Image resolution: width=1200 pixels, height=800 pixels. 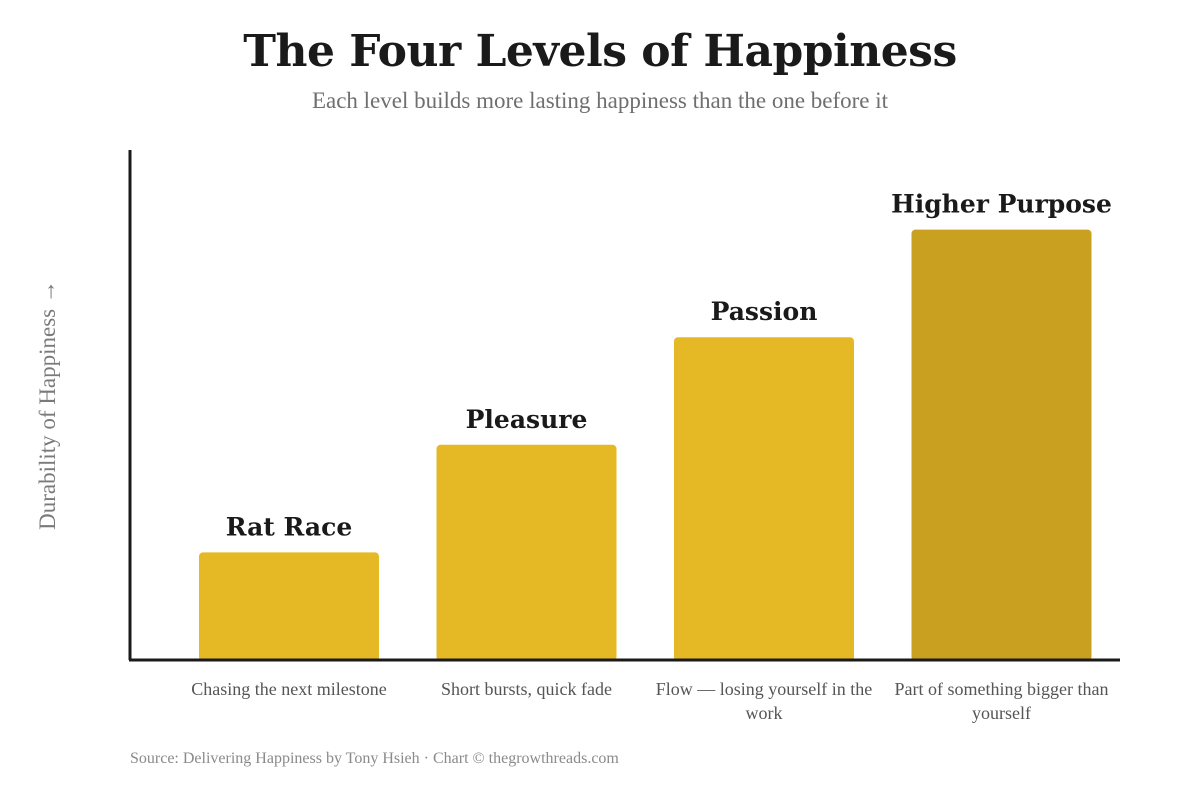 What do you see at coordinates (764, 499) in the screenshot?
I see `bar-passion` at bounding box center [764, 499].